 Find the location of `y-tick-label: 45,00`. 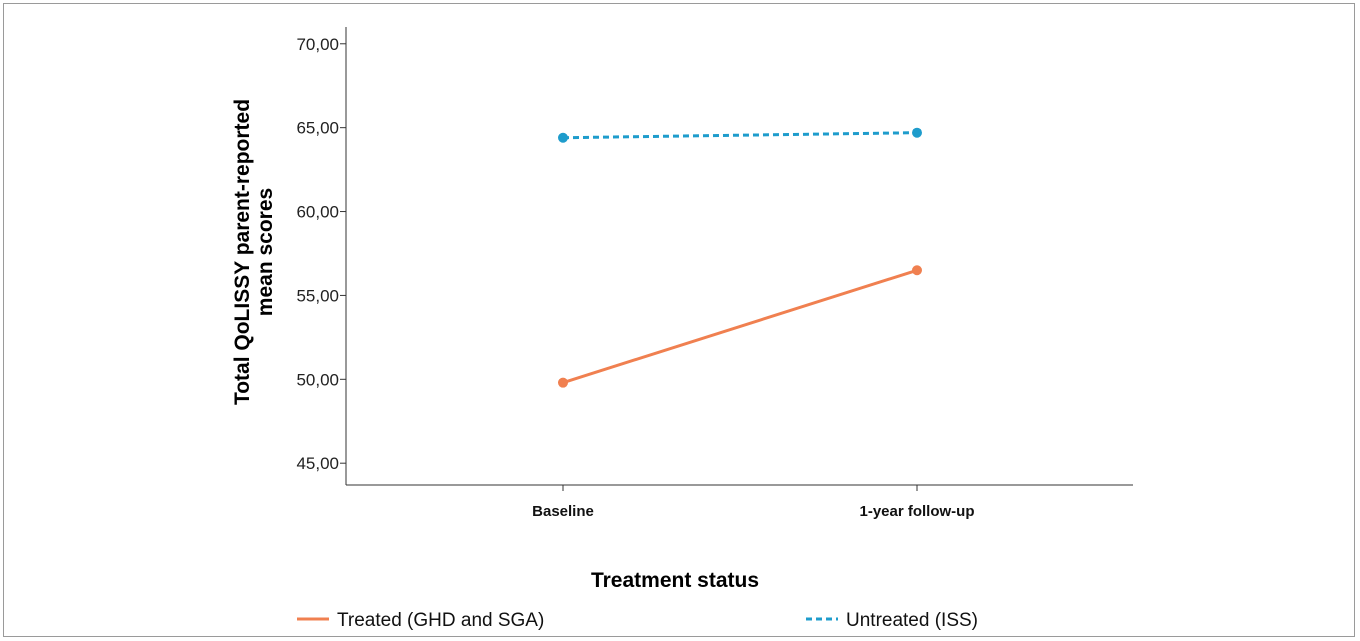

y-tick-label: 45,00 is located at coordinates (317, 463).